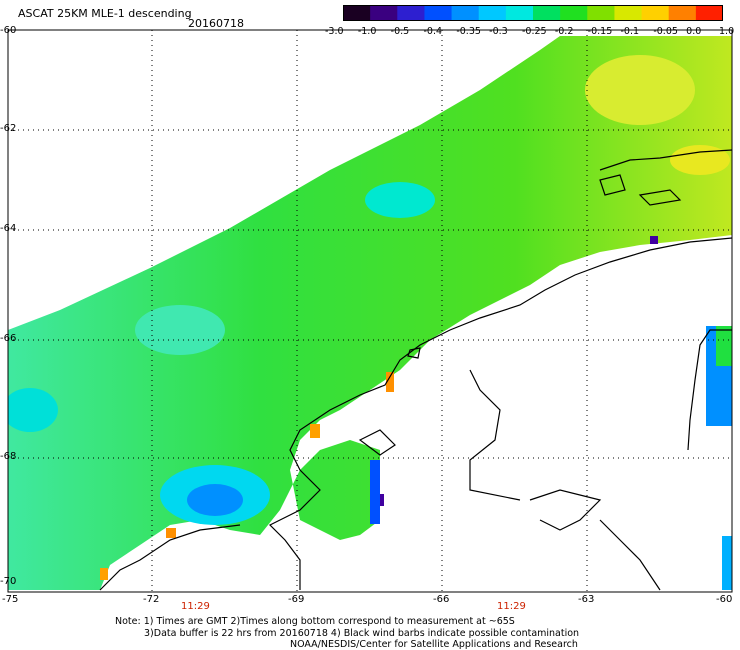  Describe the element at coordinates (441, 599) in the screenshot. I see `x-tick-label: -66` at that location.